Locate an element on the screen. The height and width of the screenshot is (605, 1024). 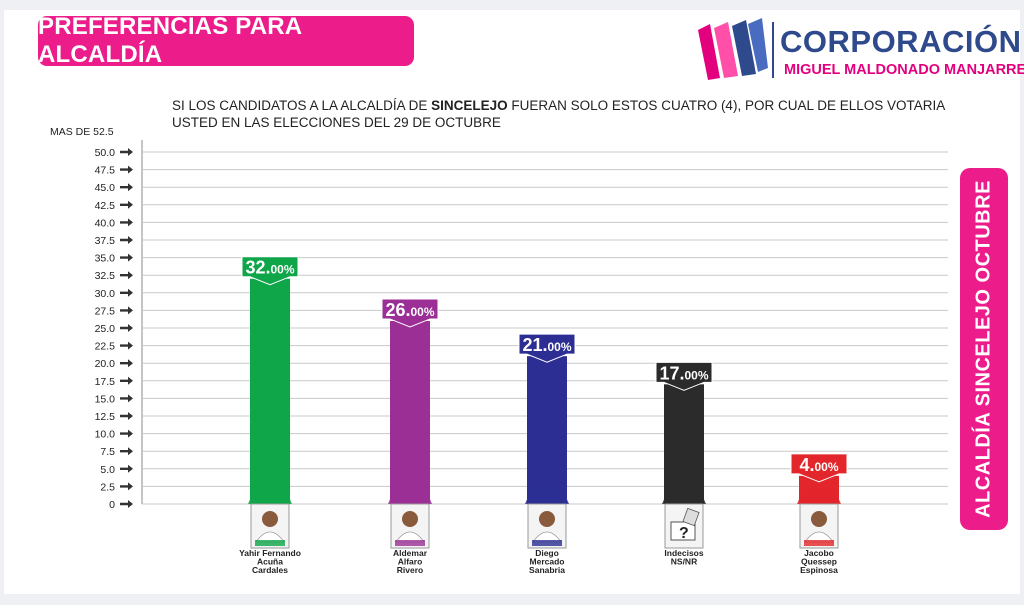
logo: CORPORACIÓN MIGUEL MALDONADO MANJARREZ is located at coordinates (859, 52).